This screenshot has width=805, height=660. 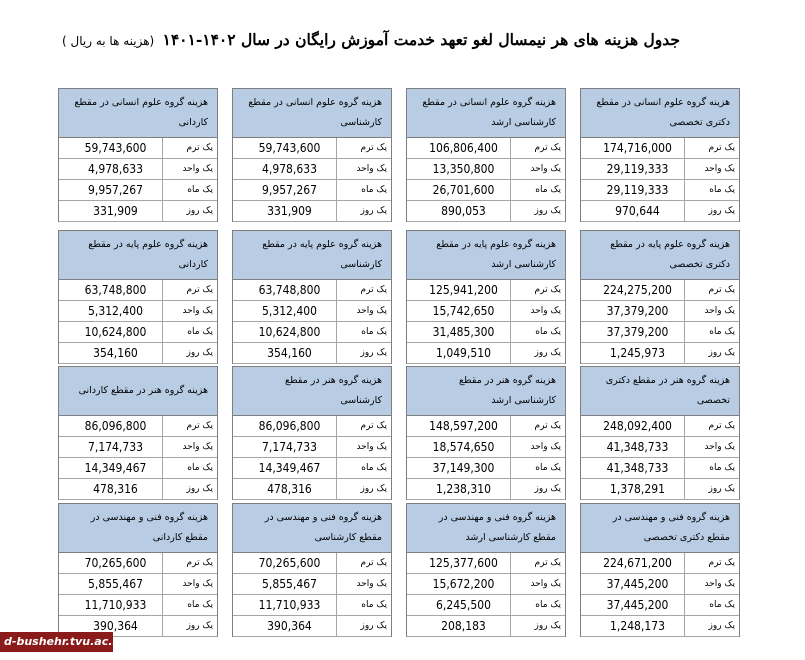 I want to click on cost-value: 1,049,510, so click(x=463, y=353).